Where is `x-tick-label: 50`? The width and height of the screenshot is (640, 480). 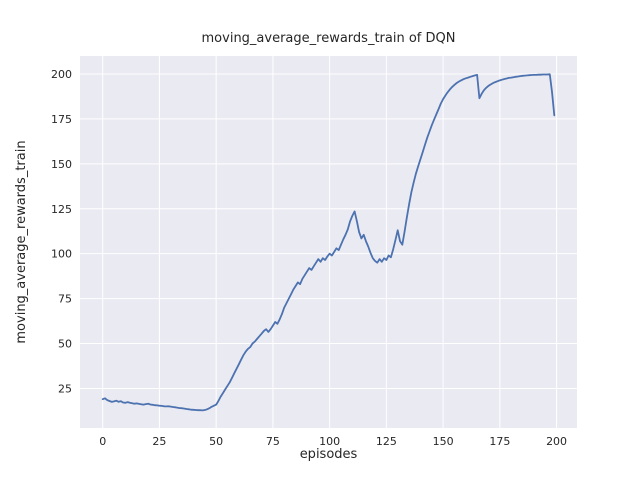
x-tick-label: 50 is located at coordinates (216, 441).